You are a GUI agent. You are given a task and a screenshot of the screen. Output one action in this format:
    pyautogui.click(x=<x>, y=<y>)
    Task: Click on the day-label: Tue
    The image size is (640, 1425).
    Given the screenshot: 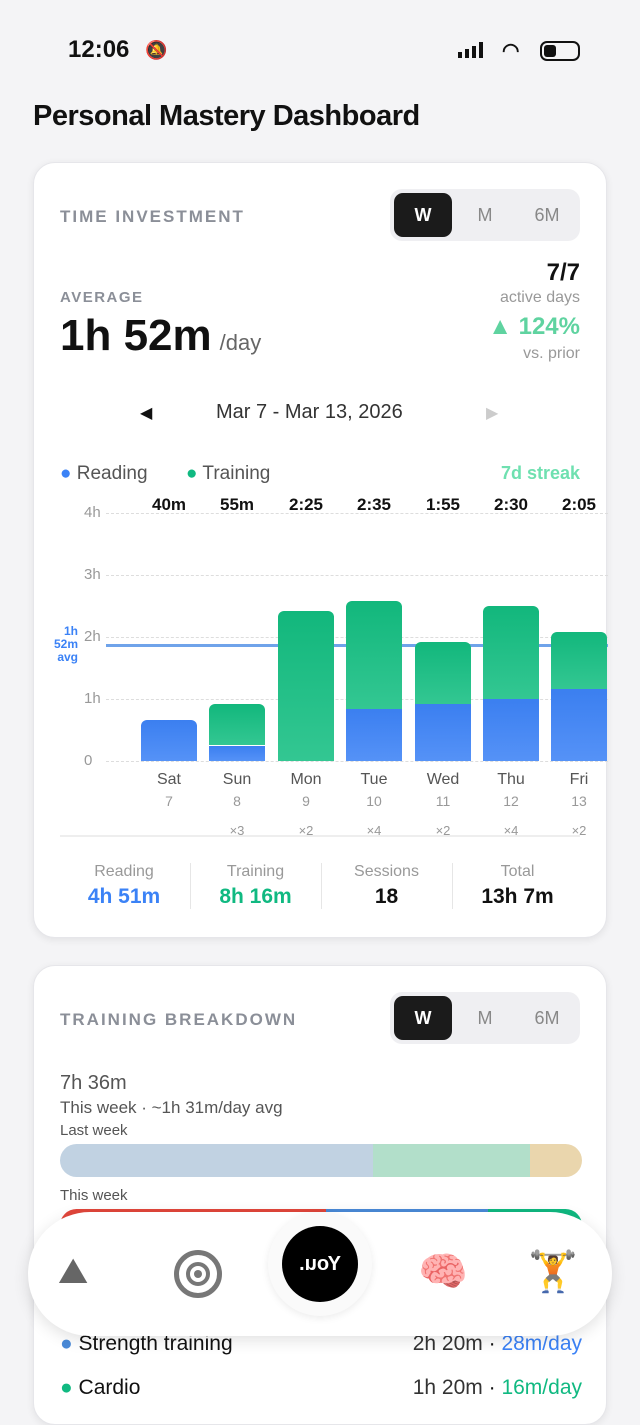 What is the action you would take?
    pyautogui.click(x=374, y=779)
    